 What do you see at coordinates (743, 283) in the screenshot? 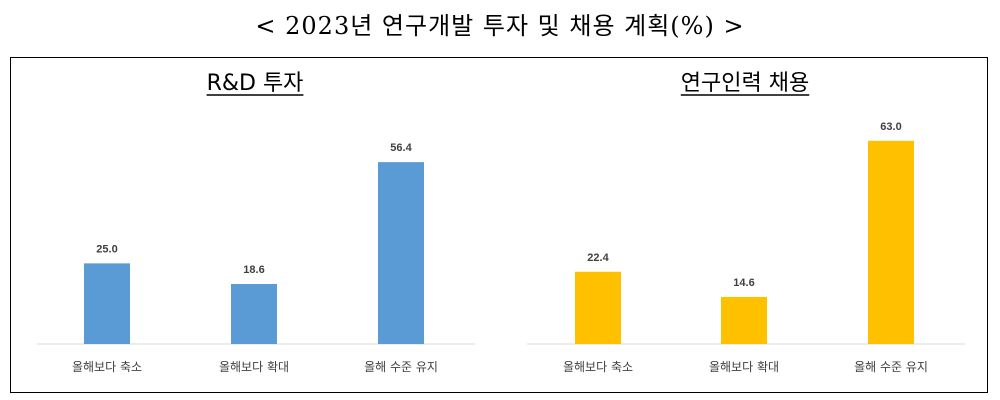
I see `data-label: 14.6` at bounding box center [743, 283].